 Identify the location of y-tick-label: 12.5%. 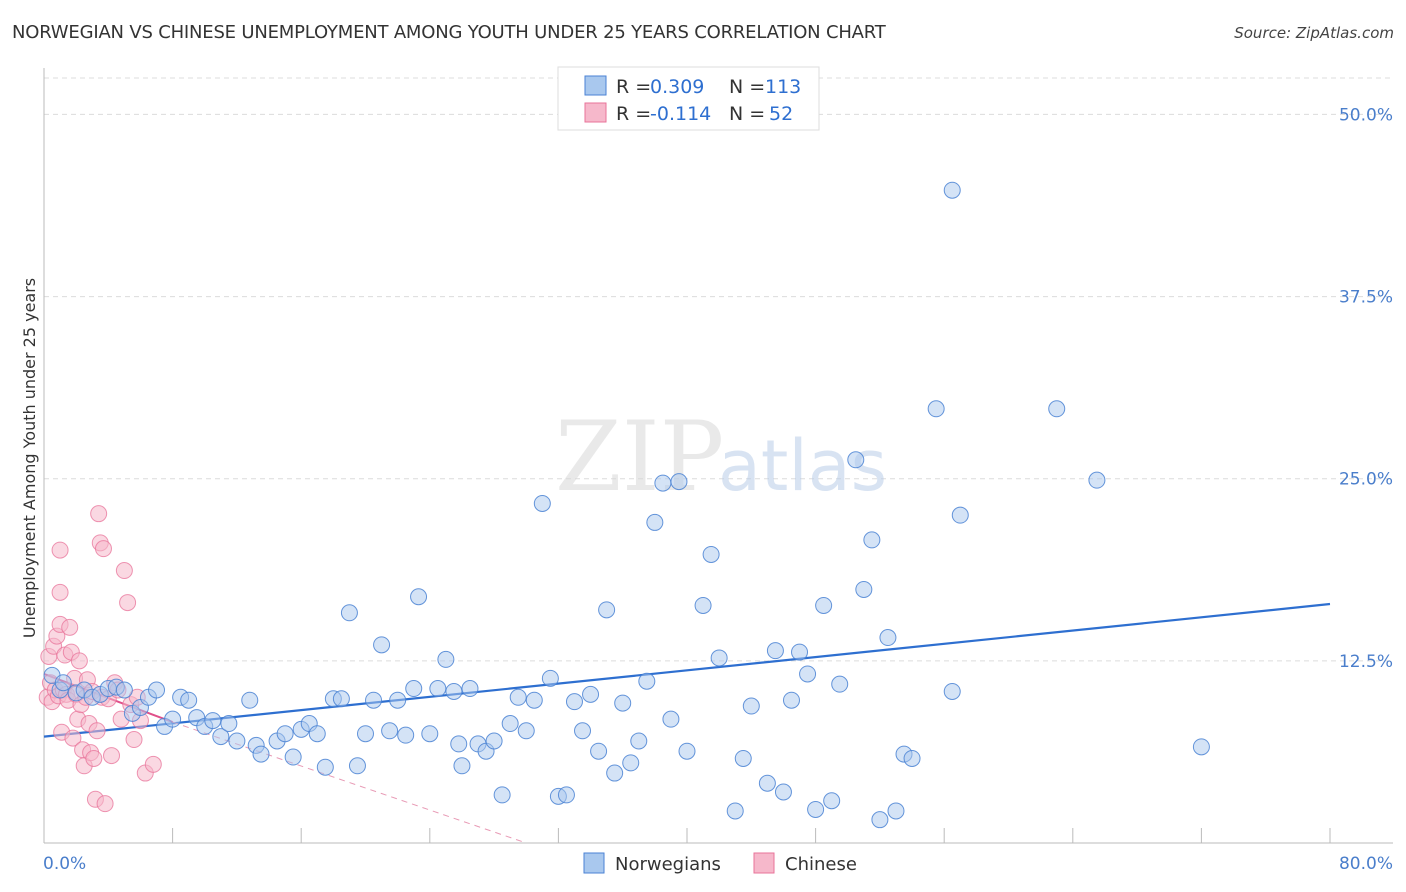
(1366, 662).